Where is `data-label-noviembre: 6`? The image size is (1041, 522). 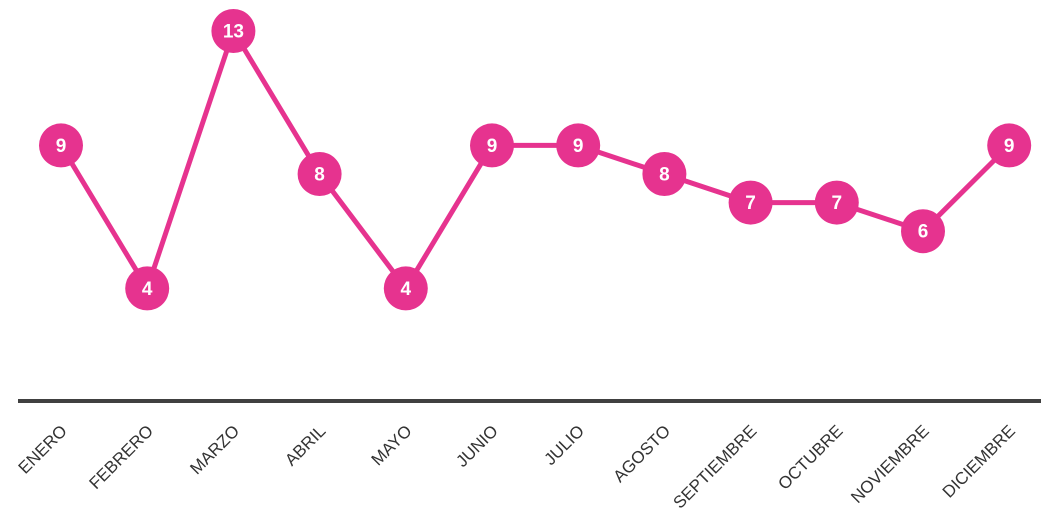 data-label-noviembre: 6 is located at coordinates (923, 232).